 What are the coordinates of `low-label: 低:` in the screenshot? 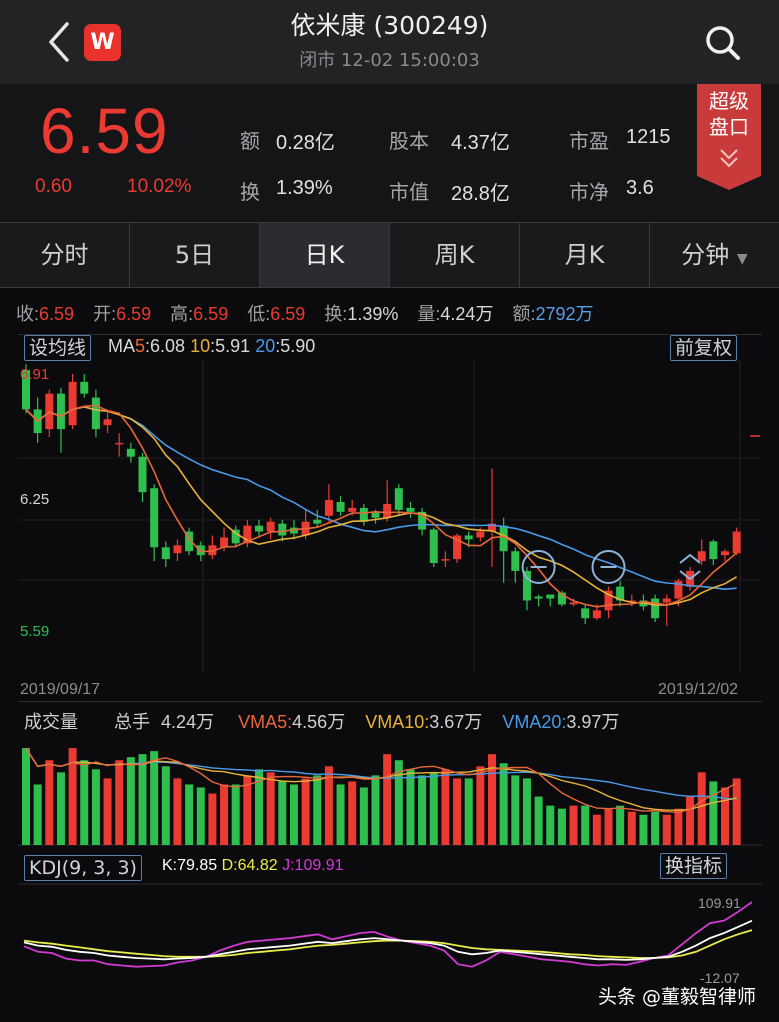 It's located at (259, 314).